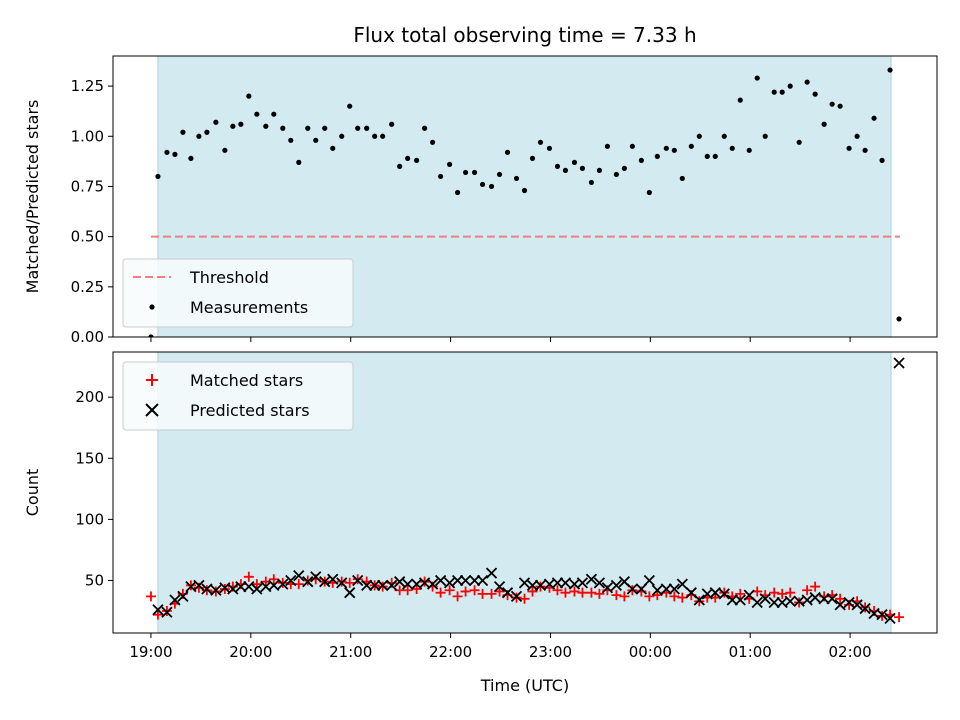  Describe the element at coordinates (750, 652) in the screenshot. I see `x-tick-label-6: 01:00` at that location.